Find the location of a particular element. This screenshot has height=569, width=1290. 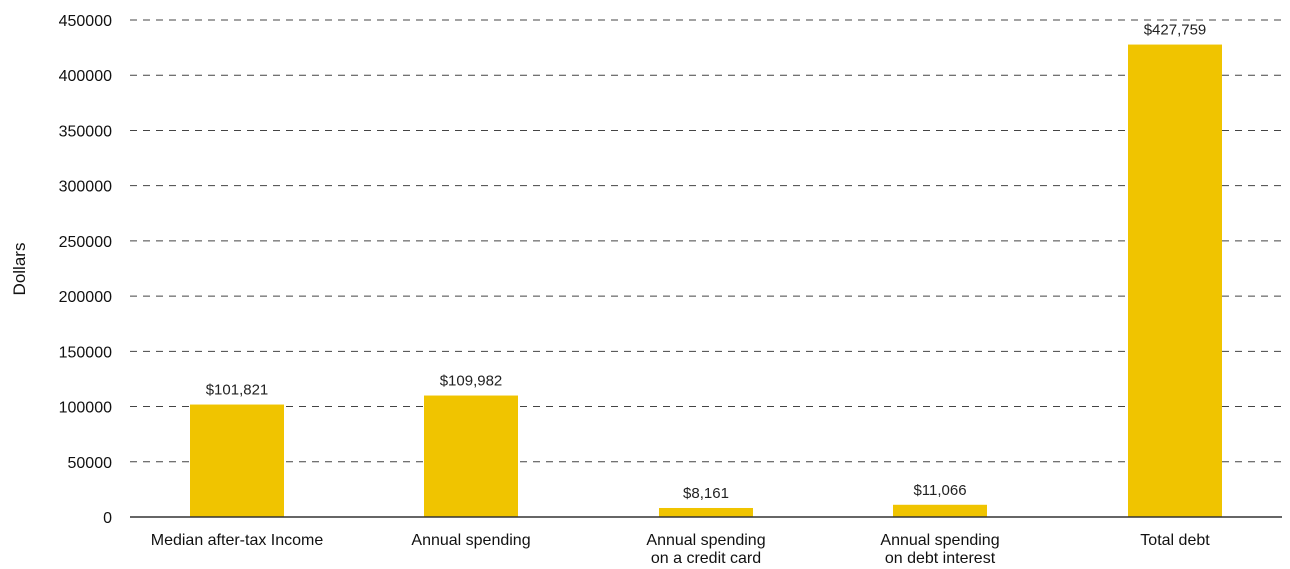

bar-data-label: $427,759 is located at coordinates (1175, 30).